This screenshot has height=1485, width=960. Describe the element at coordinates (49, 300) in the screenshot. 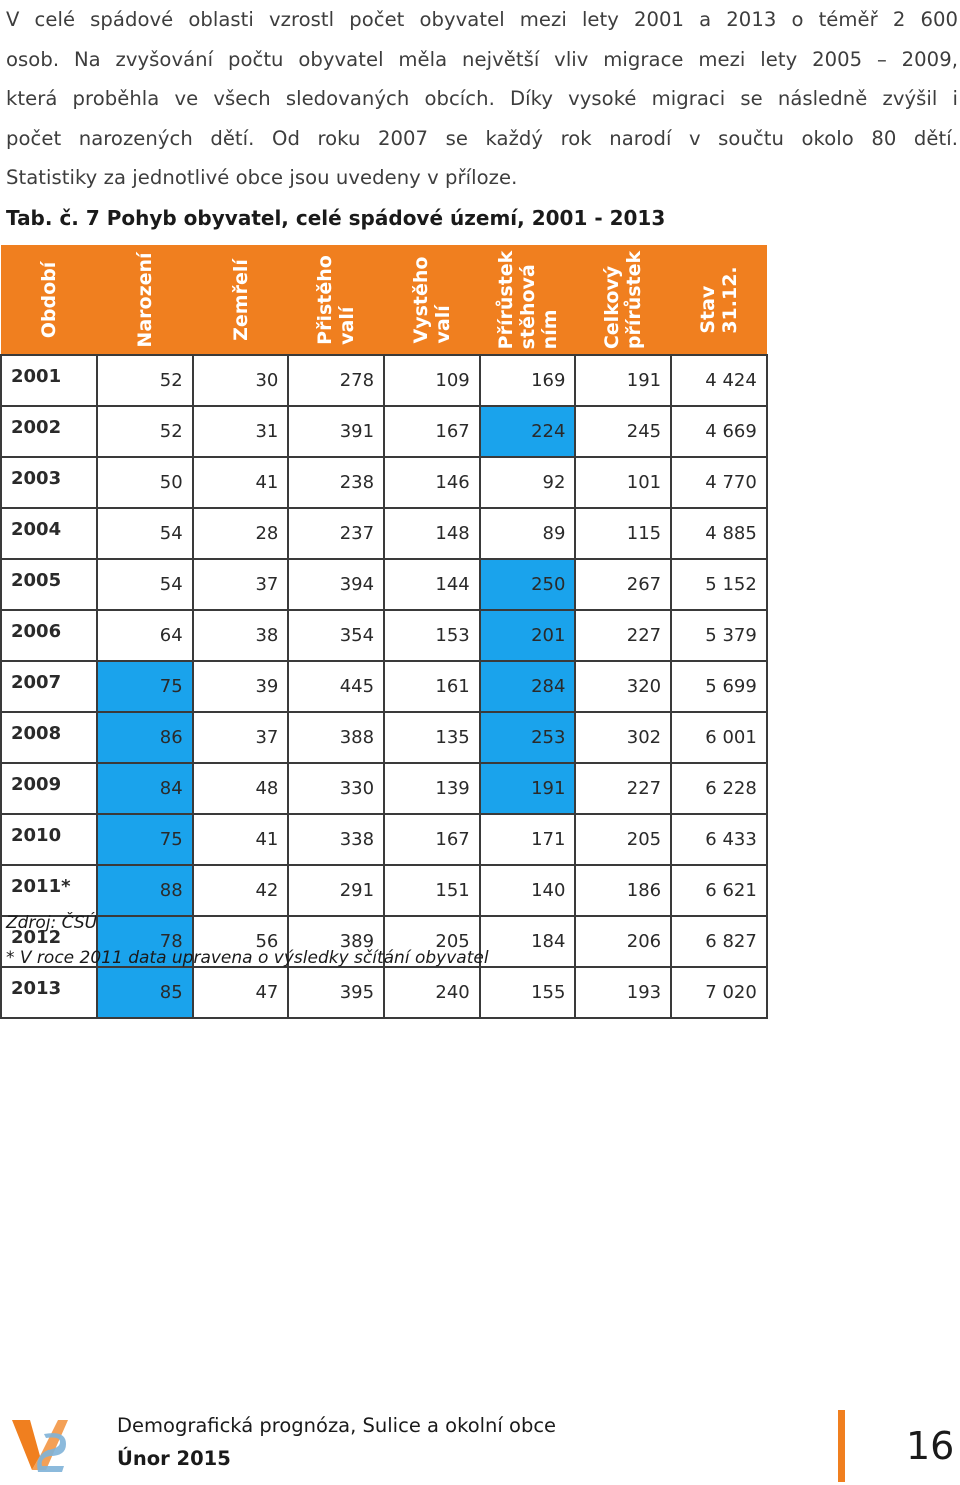

I see `column-header-label: Období` at that location.